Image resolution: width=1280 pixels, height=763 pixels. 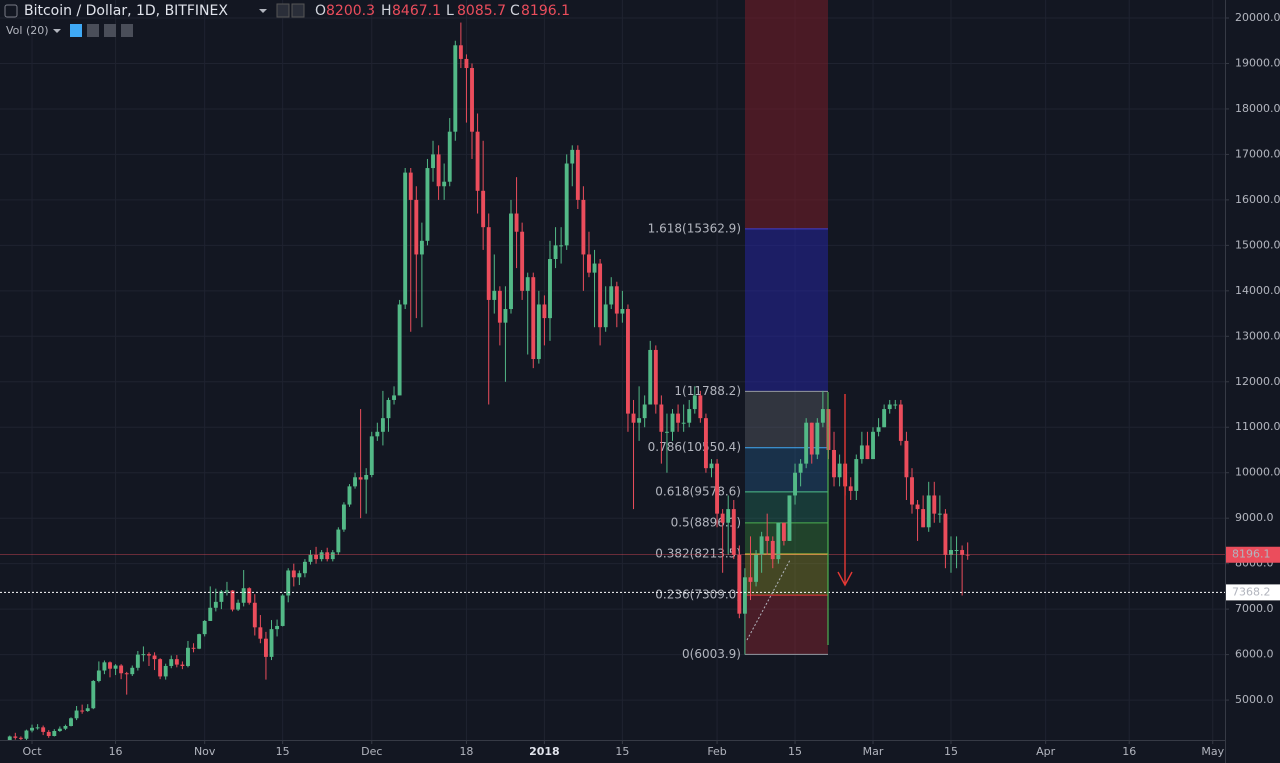 I want to click on x-tick-label: 2018, so click(x=544, y=751).